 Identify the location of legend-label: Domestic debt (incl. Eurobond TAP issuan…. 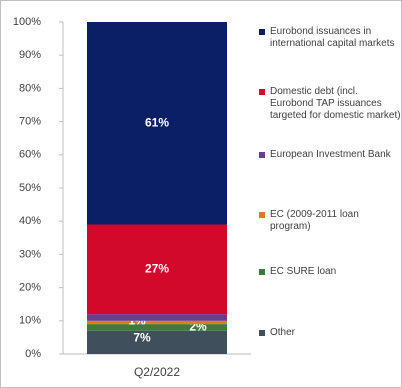
(335, 103).